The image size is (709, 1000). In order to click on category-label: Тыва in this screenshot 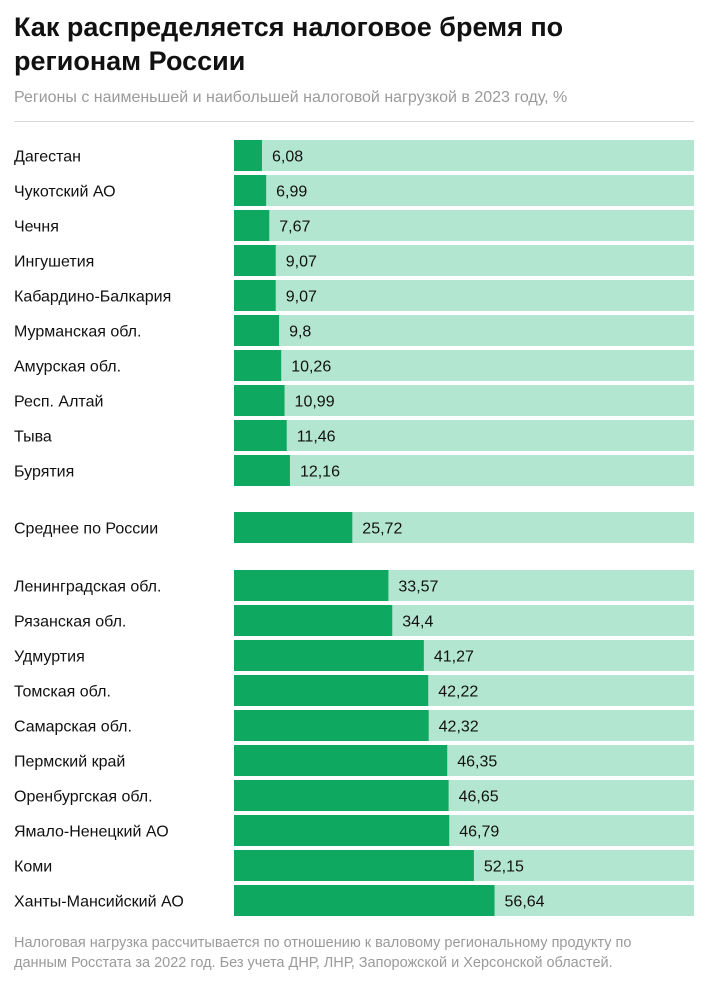, I will do `click(33, 437)`.